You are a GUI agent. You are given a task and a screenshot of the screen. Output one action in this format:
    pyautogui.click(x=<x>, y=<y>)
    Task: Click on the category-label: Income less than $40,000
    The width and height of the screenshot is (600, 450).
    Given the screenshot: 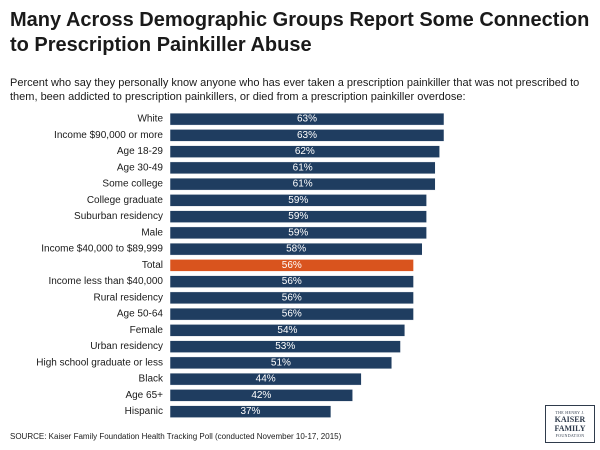 What is the action you would take?
    pyautogui.click(x=105, y=281)
    